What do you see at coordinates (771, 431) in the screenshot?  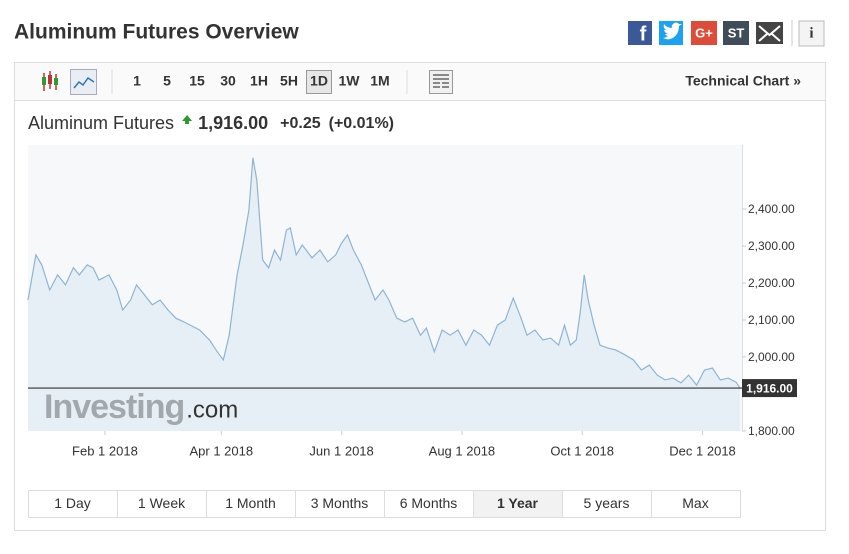 I see `y-tick-label: 1,800.00` at bounding box center [771, 431].